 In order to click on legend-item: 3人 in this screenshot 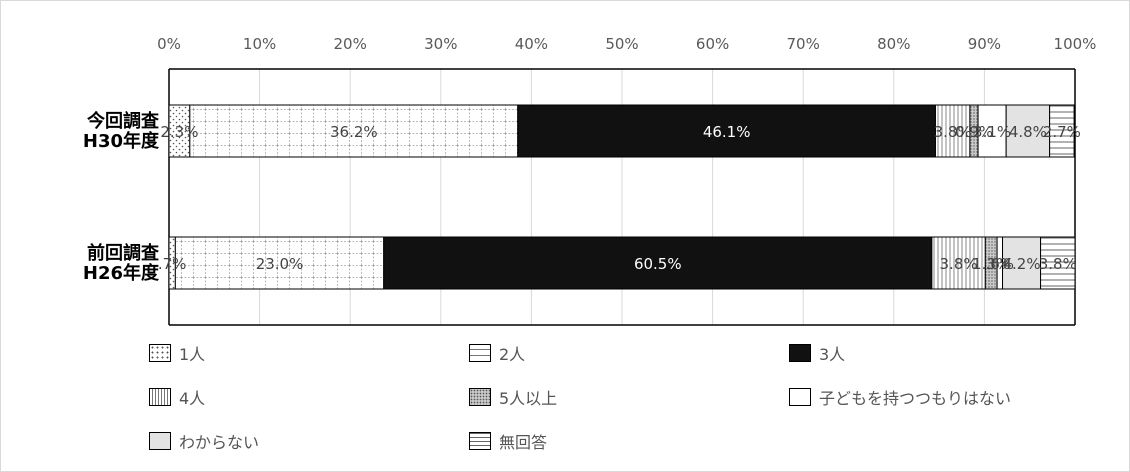, I will do `click(817, 353)`.